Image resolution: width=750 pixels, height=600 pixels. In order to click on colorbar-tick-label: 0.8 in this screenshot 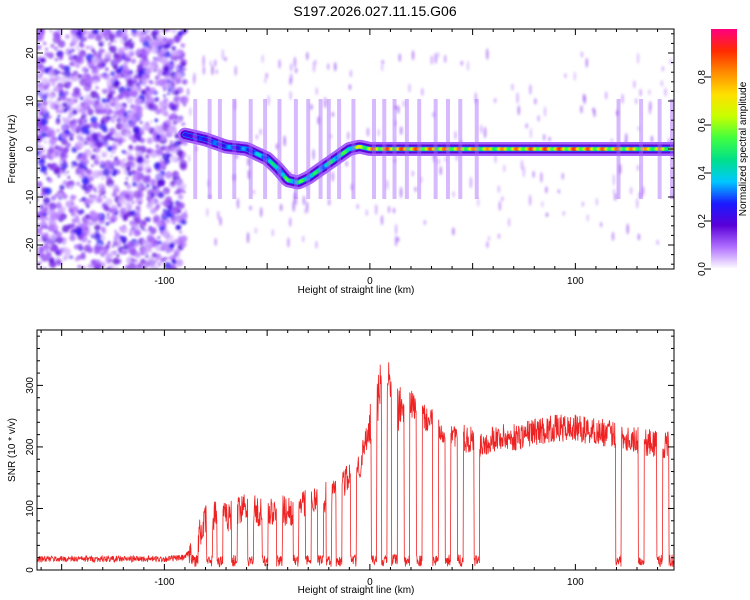, I will do `click(702, 77)`.